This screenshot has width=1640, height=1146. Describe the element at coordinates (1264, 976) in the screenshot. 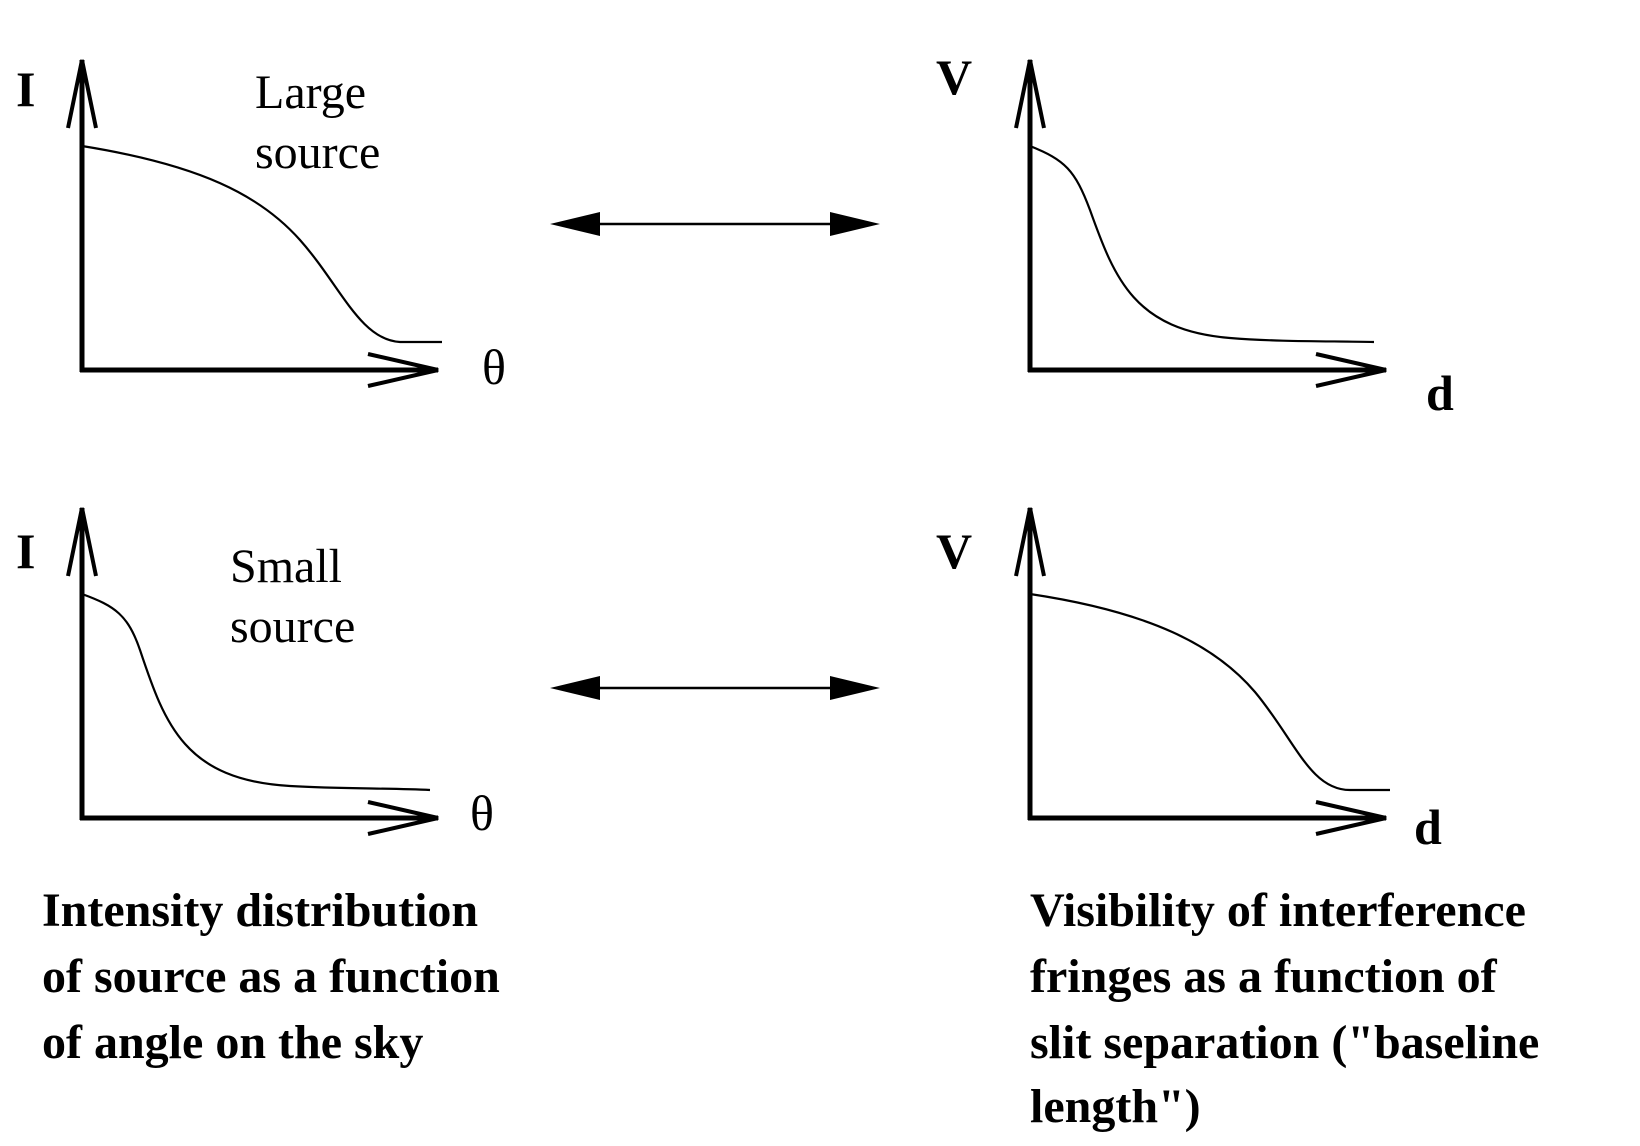

I see `caption-right-line2: fringes as a function of` at that location.